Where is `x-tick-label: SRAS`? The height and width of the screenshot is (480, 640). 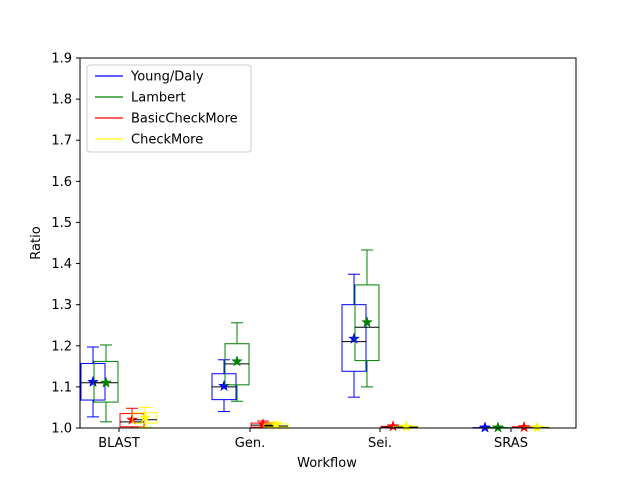 x-tick-label: SRAS is located at coordinates (511, 443).